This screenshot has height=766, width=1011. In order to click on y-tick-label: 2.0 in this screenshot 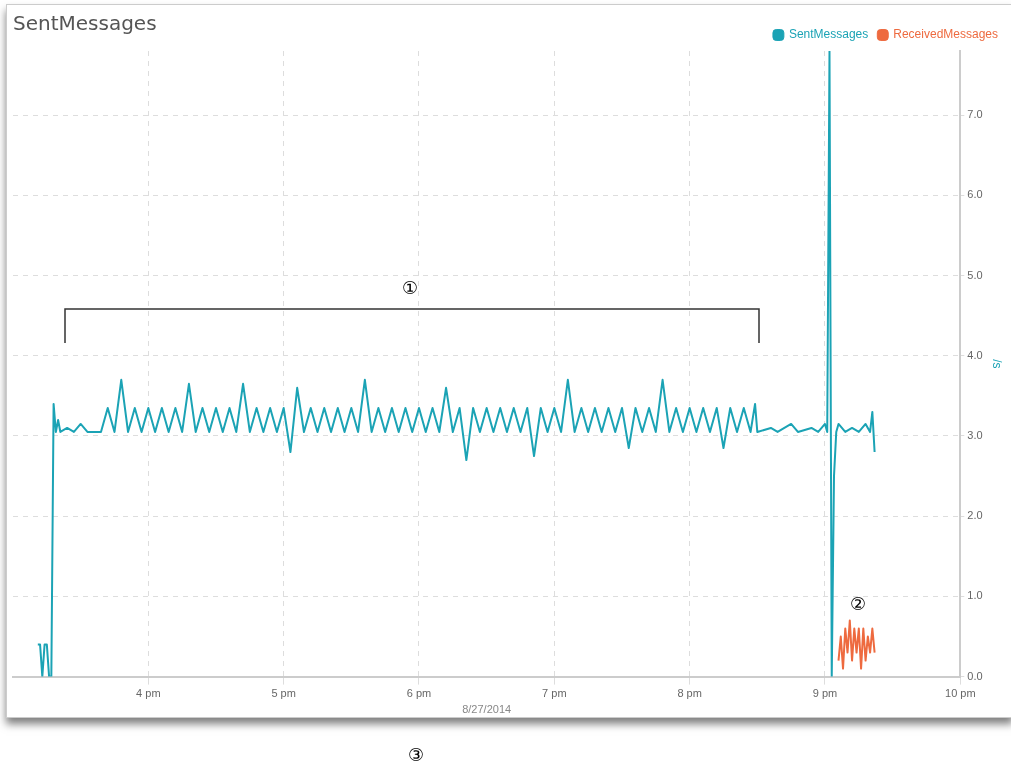, I will do `click(975, 515)`.